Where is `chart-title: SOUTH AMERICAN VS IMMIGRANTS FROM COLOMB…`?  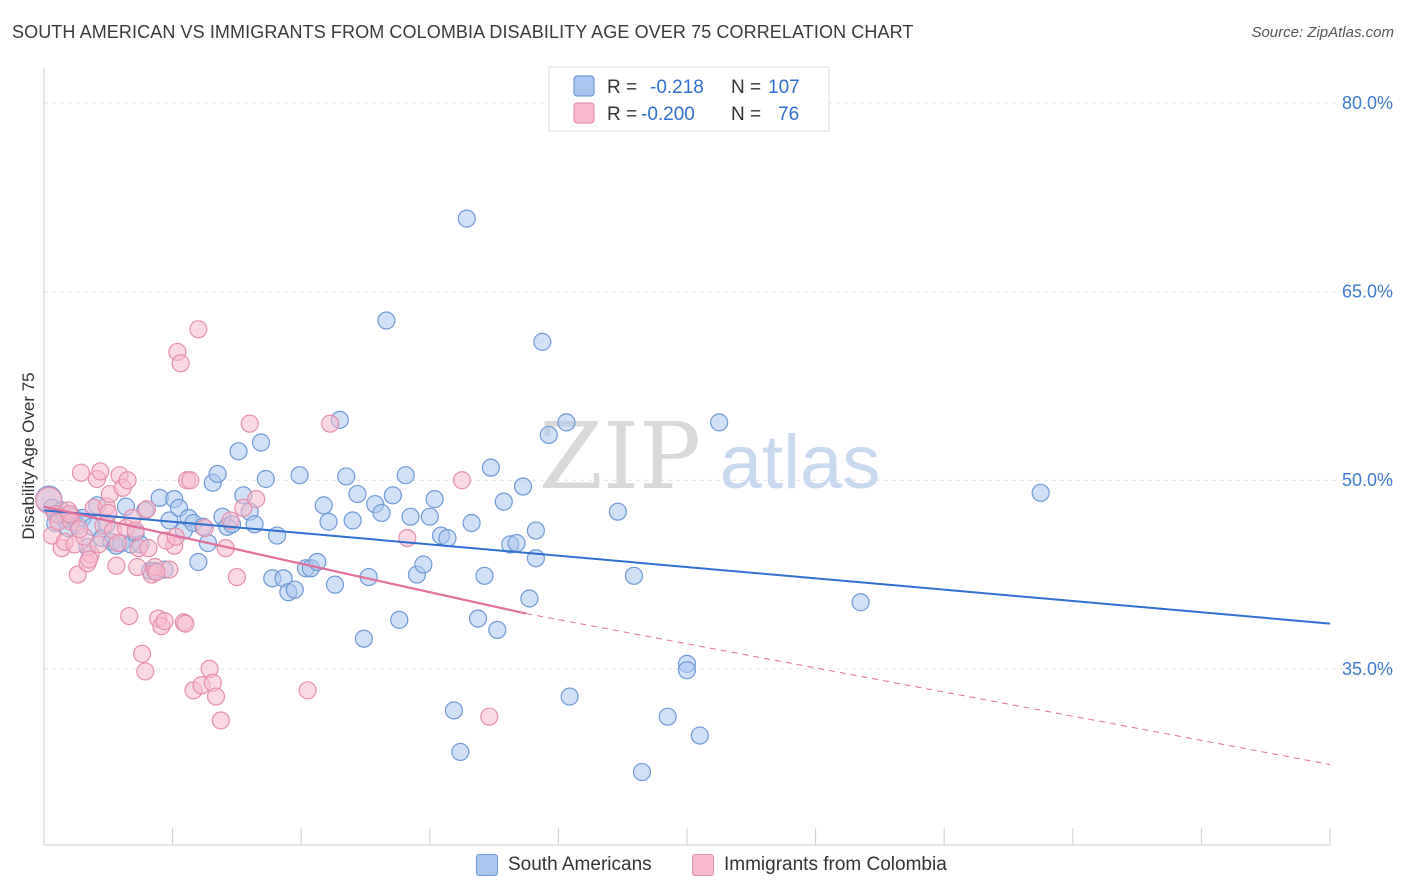
chart-title: SOUTH AMERICAN VS IMMIGRANTS FROM COLOMB… is located at coordinates (463, 32).